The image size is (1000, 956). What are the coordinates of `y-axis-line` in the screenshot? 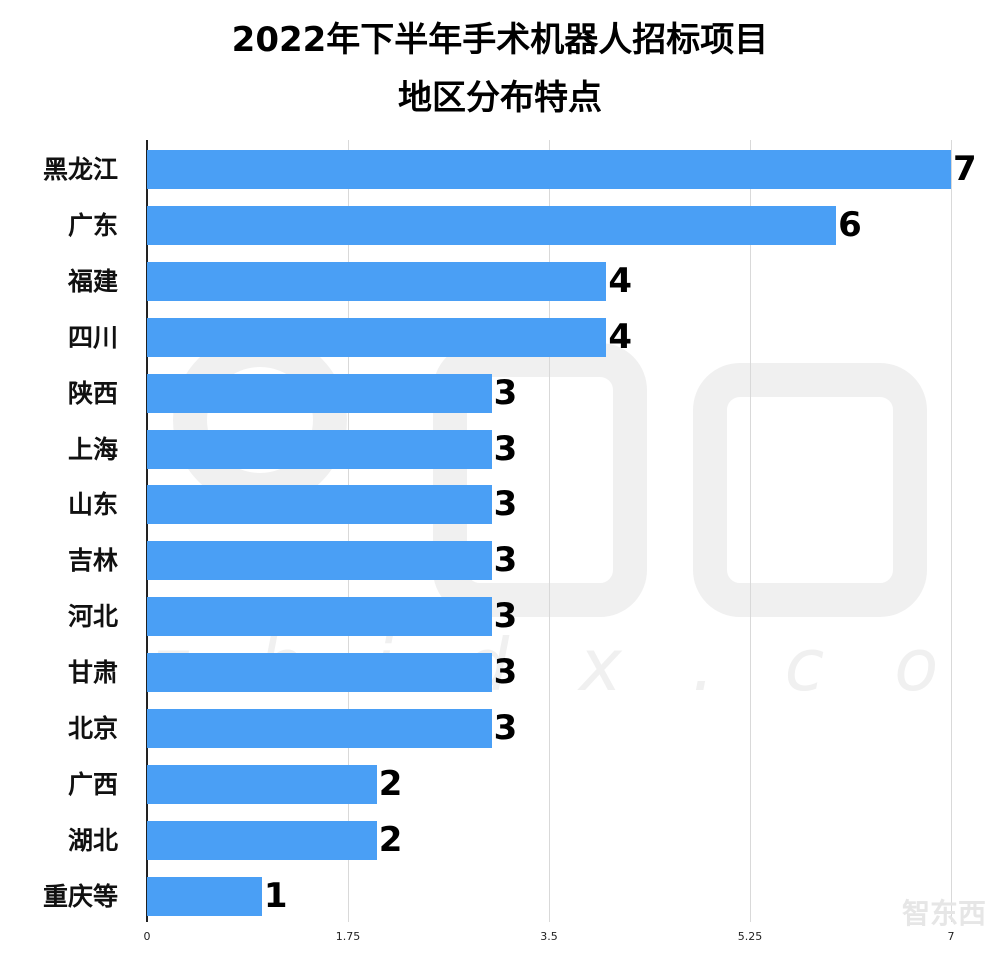 It's located at (147, 531).